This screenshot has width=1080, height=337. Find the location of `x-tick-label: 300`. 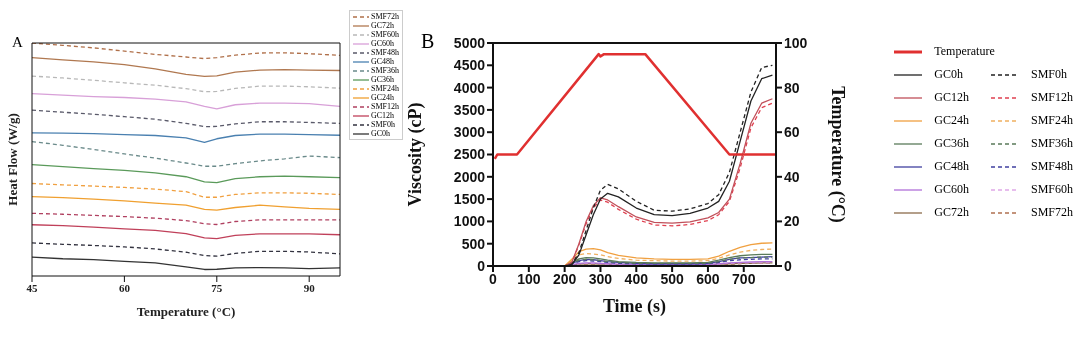

x-tick-label: 300 is located at coordinates (600, 278).